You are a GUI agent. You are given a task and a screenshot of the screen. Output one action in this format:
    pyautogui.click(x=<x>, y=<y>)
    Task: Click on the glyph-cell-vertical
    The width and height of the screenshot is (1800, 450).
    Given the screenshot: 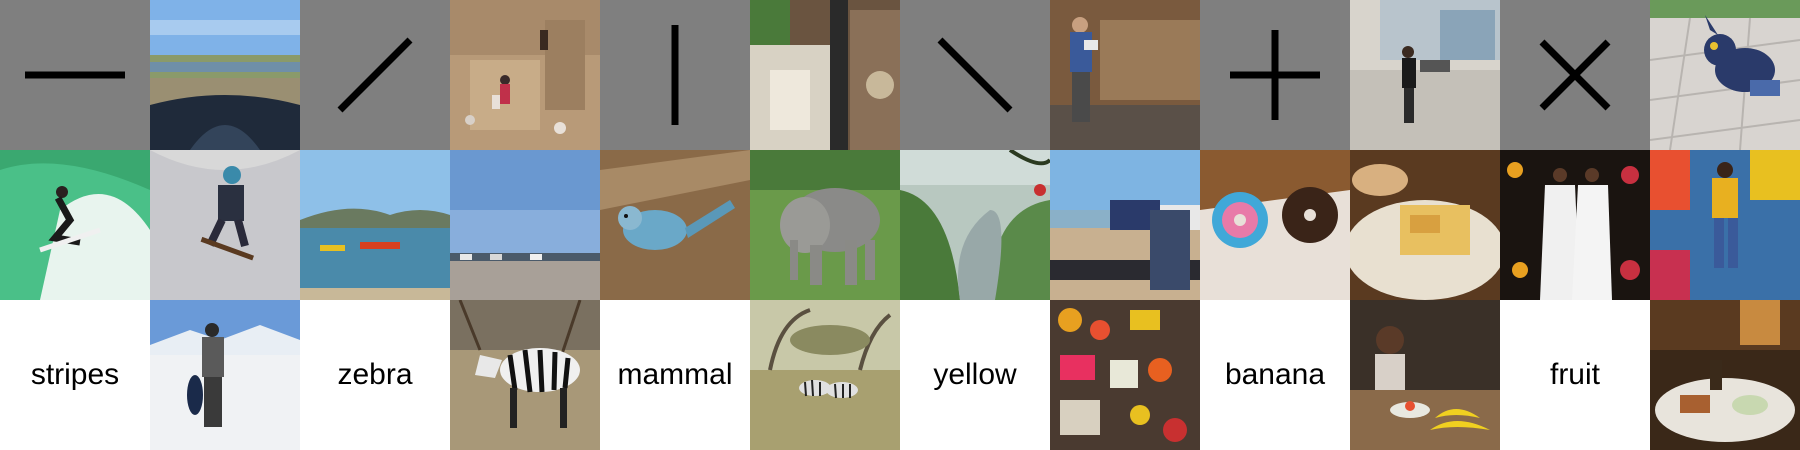 What is the action you would take?
    pyautogui.click(x=675, y=75)
    